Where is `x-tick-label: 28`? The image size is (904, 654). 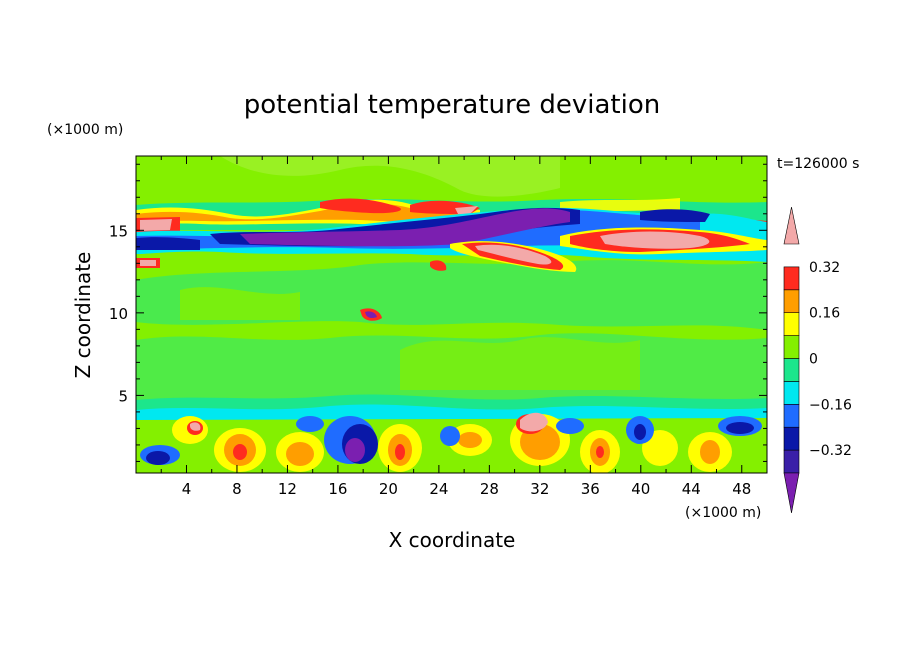 x-tick-label: 28 is located at coordinates (489, 489).